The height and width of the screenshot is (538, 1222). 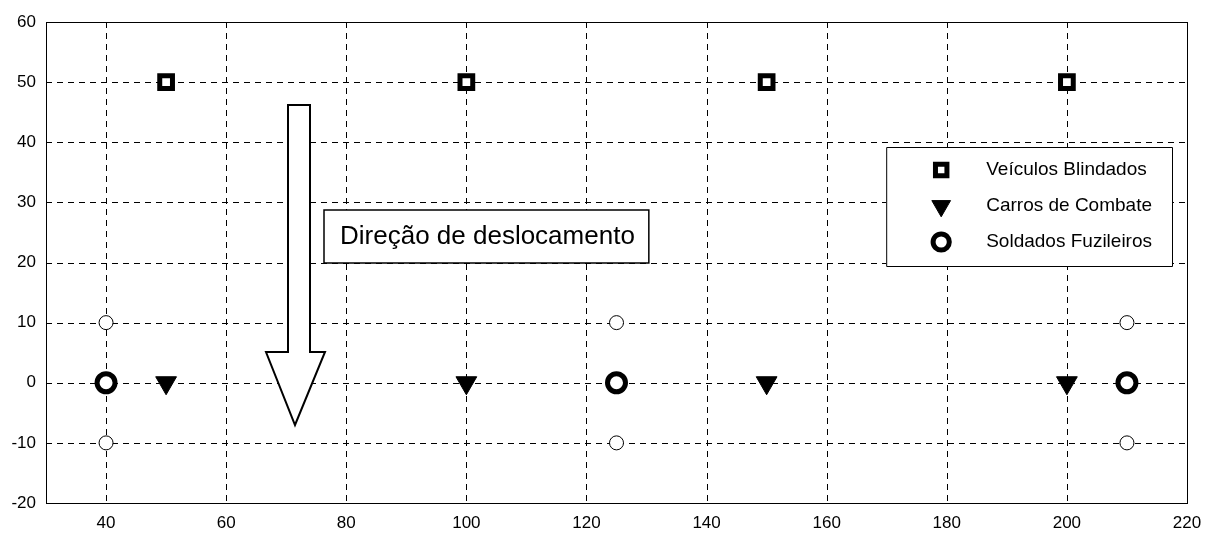 I want to click on y-tick-label: -10, so click(x=23, y=442).